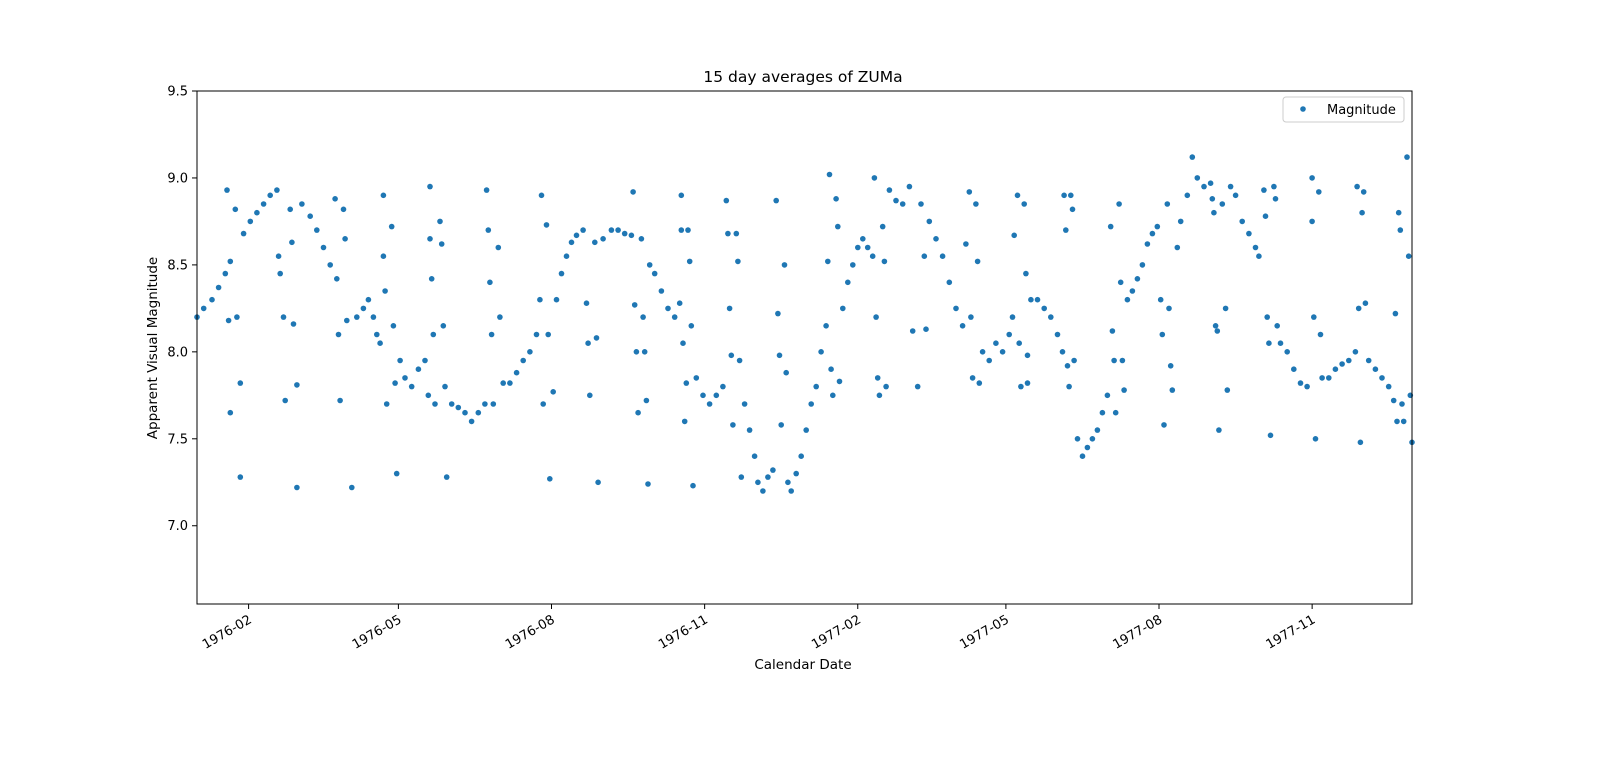  I want to click on y-tick-label: 9.5, so click(177, 92).